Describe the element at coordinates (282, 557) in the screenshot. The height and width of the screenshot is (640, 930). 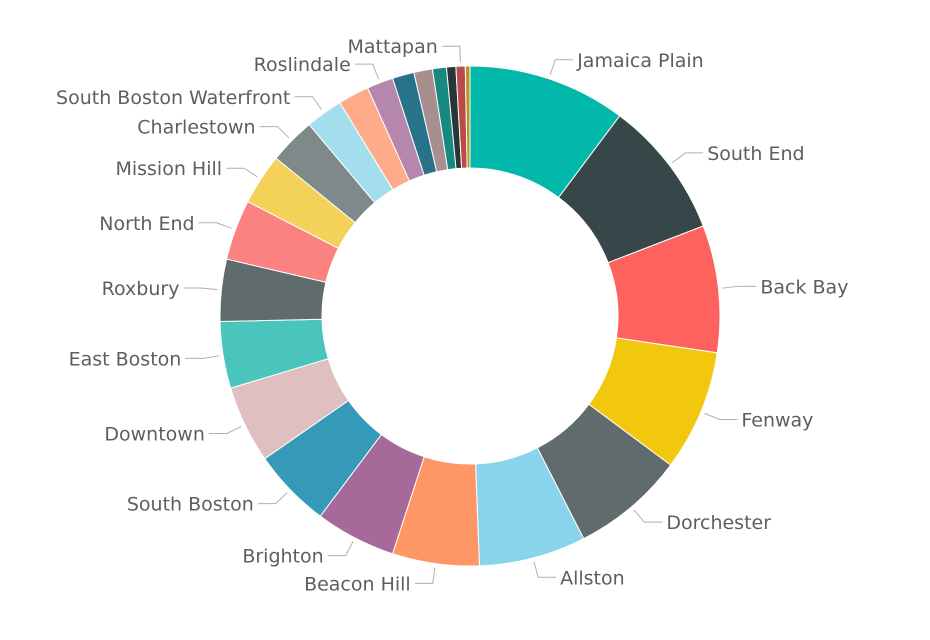
I see `slice-label-brighton: Brighton` at that location.